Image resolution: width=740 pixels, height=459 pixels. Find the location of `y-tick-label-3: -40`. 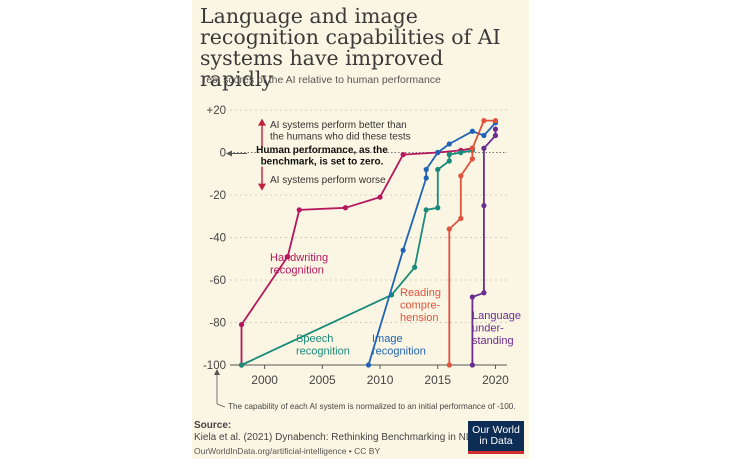

y-tick-label-3: -40 is located at coordinates (217, 239).